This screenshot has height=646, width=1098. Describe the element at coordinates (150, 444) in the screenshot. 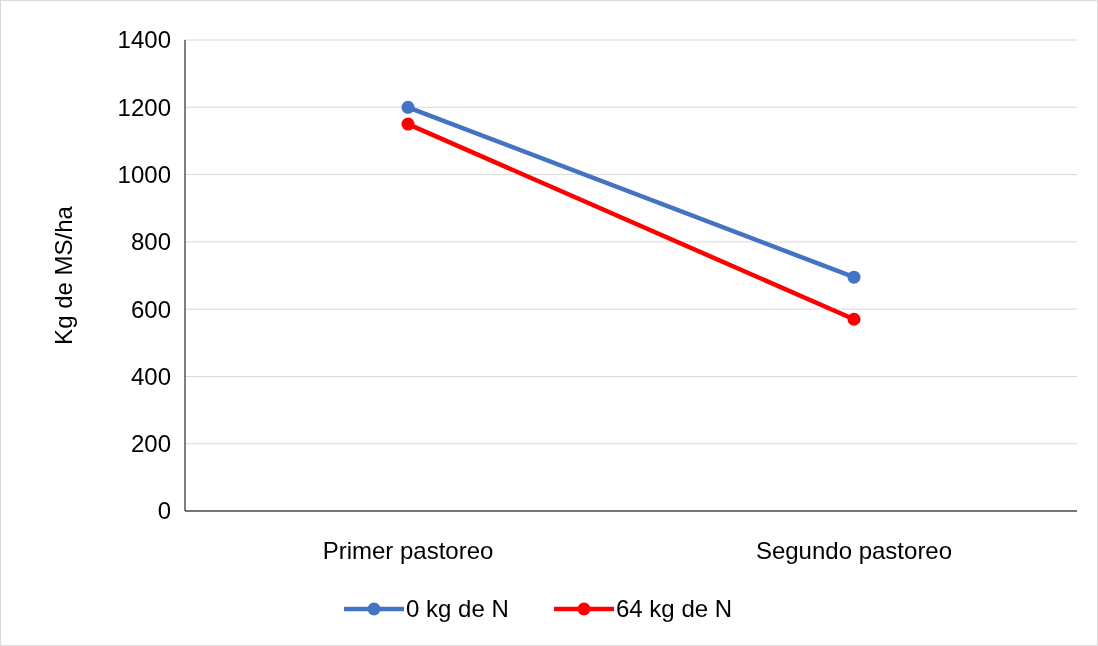

I see `y-tick-label: 200` at that location.